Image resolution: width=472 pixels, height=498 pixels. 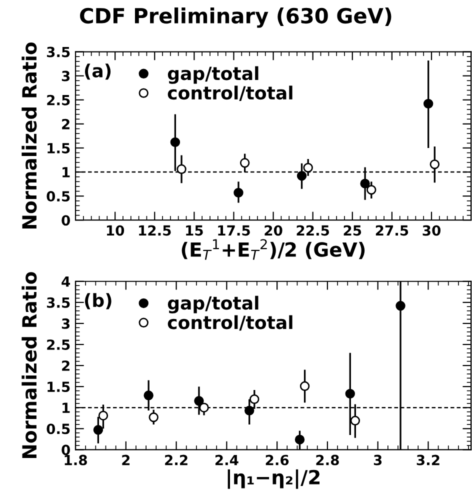 What do you see at coordinates (155, 230) in the screenshot?
I see `x-tick-label: 12.5` at bounding box center [155, 230].